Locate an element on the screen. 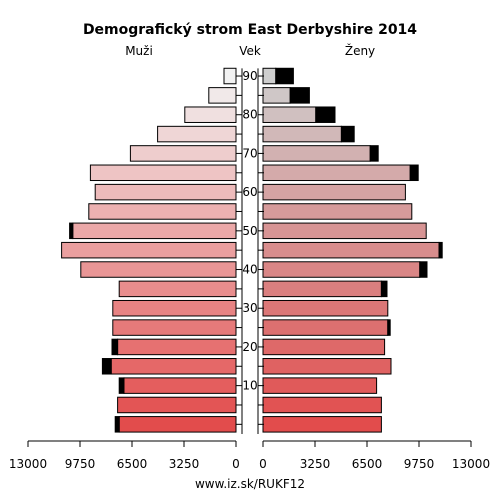 The width and height of the screenshot is (500, 500). male-x-tick-label: 0 is located at coordinates (236, 464).